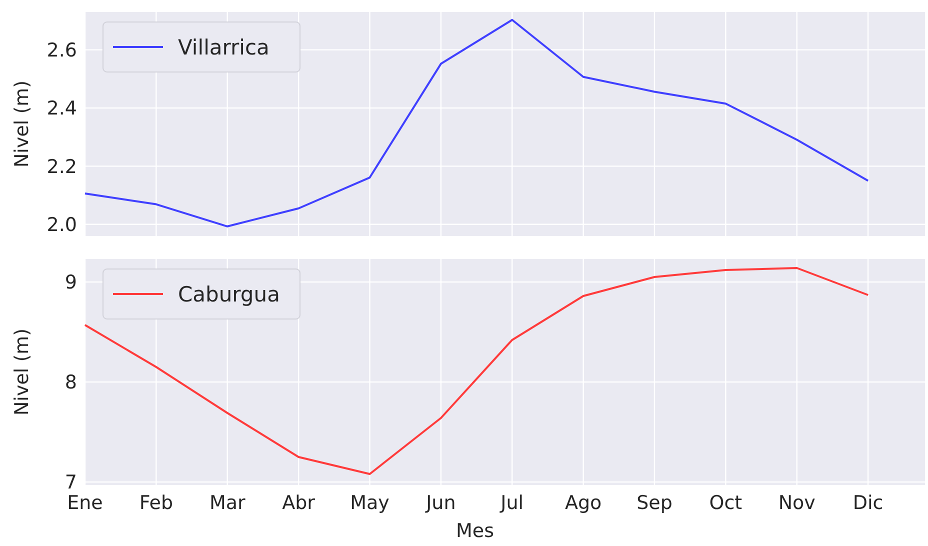 This screenshot has height=546, width=928. What do you see at coordinates (61, 167) in the screenshot?
I see `y-tick-label: 2.2` at bounding box center [61, 167].